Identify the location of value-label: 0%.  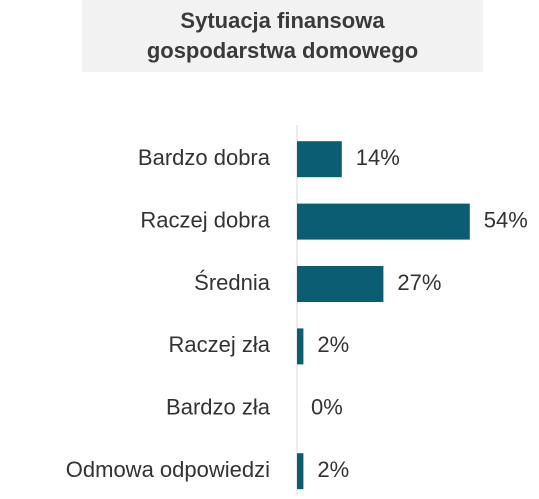
(327, 407).